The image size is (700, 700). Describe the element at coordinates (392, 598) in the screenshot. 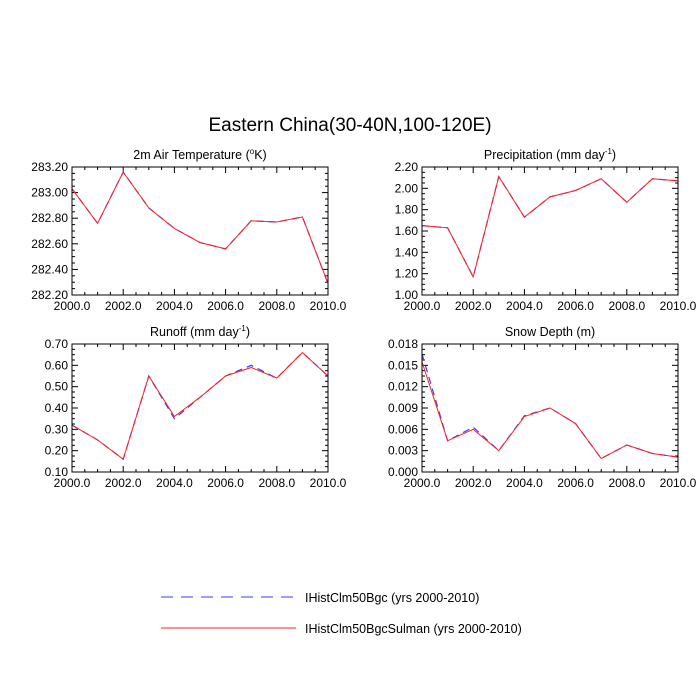

I see `legend-label-1: IHistClm50Bgc (yrs 2000-2010)` at that location.